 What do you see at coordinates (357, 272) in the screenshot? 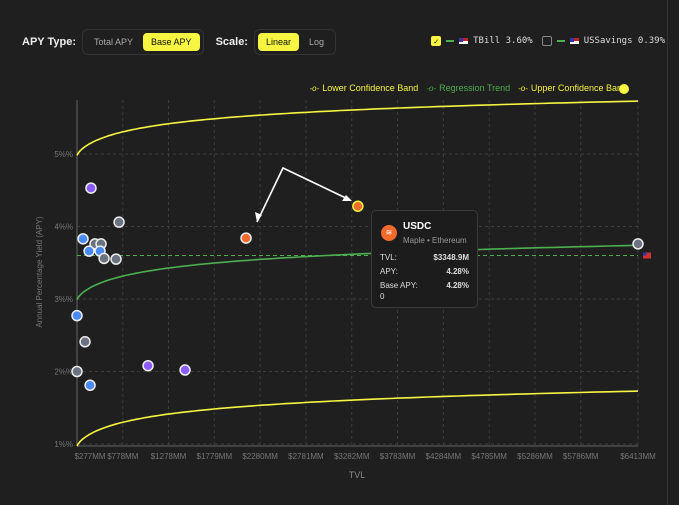
I see `trend-line` at bounding box center [357, 272].